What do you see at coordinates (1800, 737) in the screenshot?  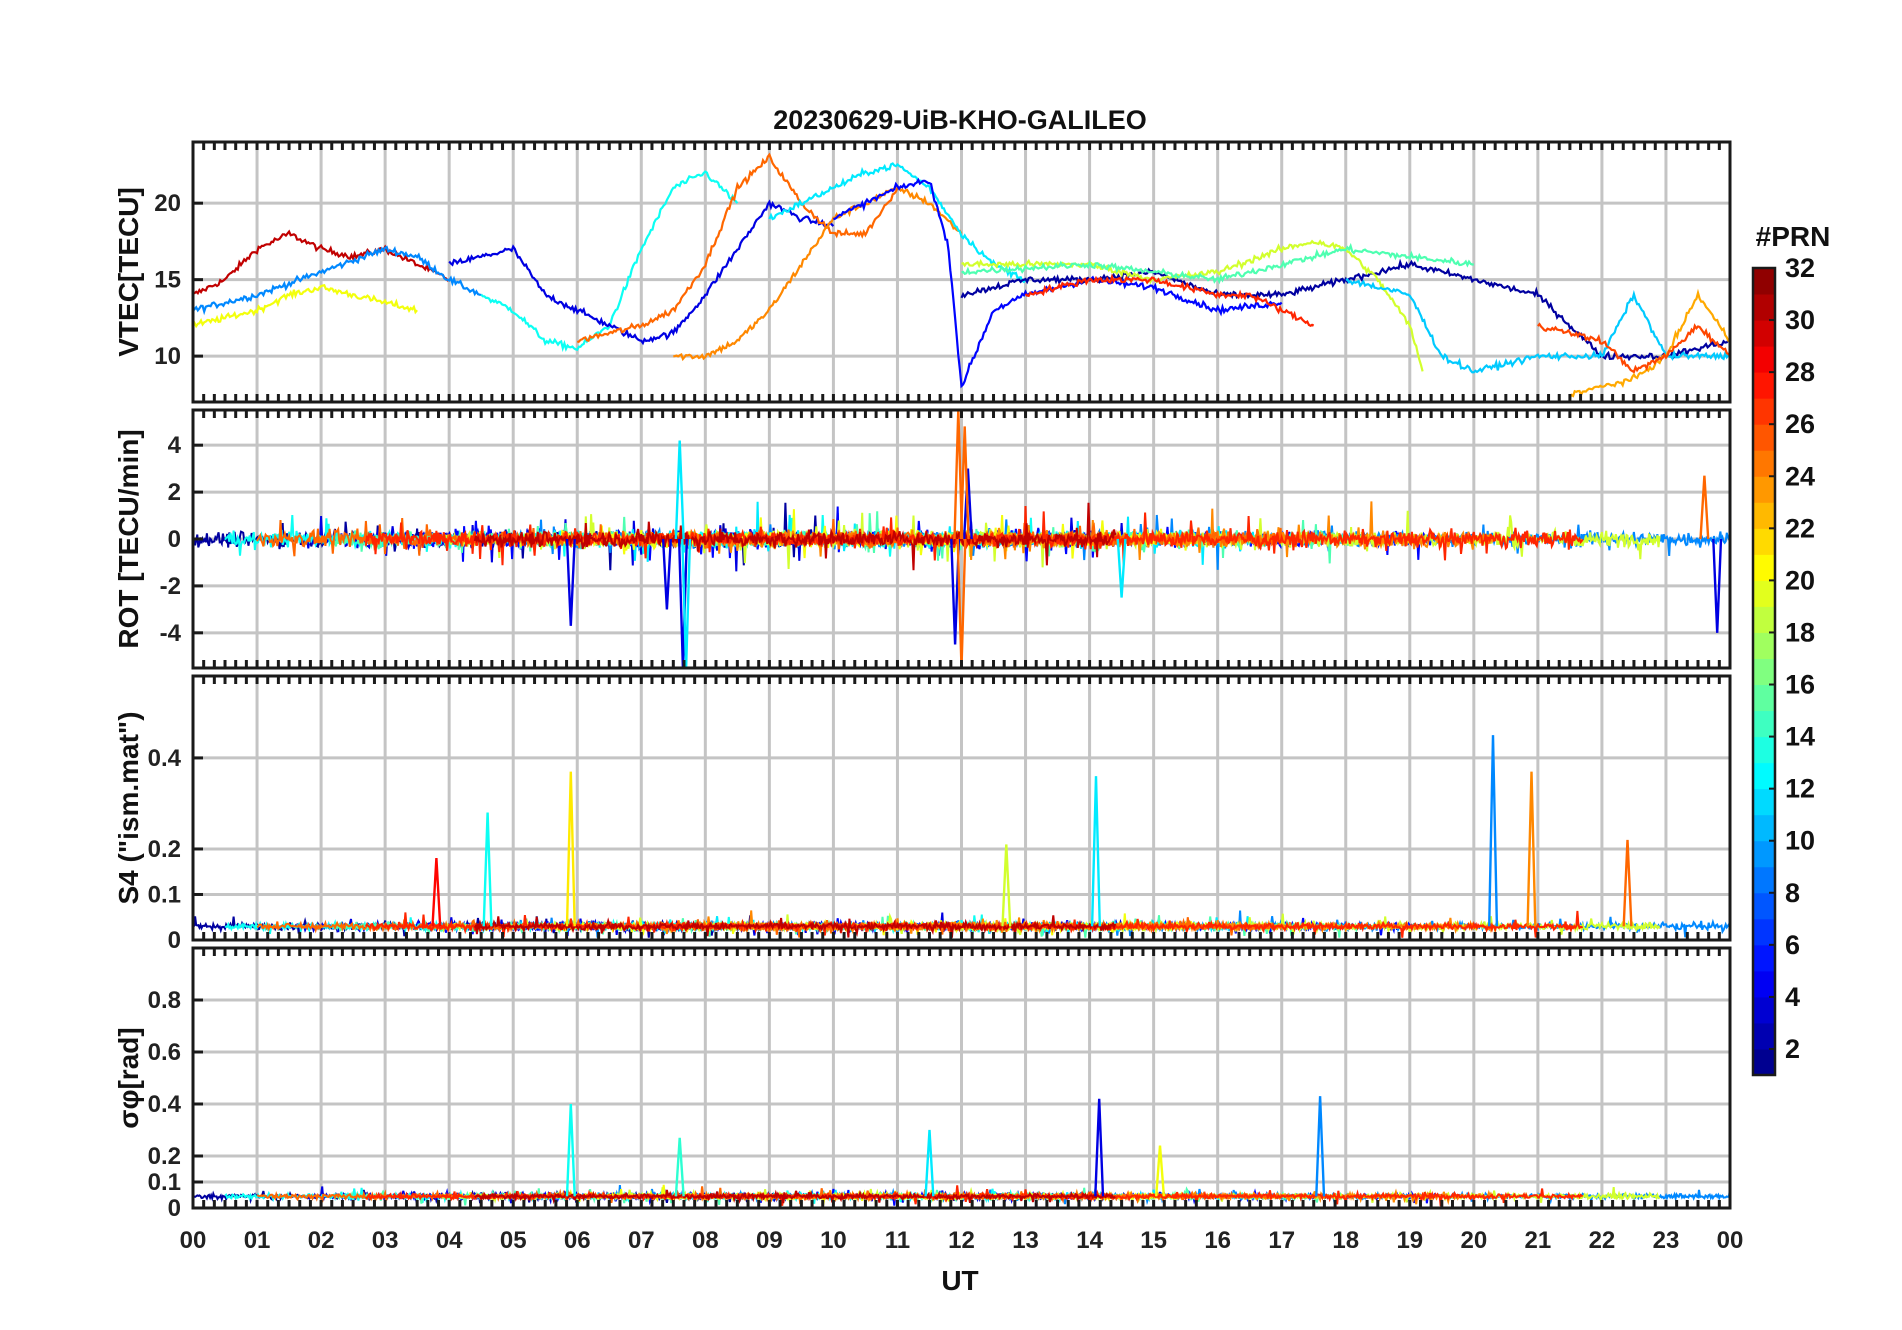 I see `colorbar-tick-label: 14` at bounding box center [1800, 737].